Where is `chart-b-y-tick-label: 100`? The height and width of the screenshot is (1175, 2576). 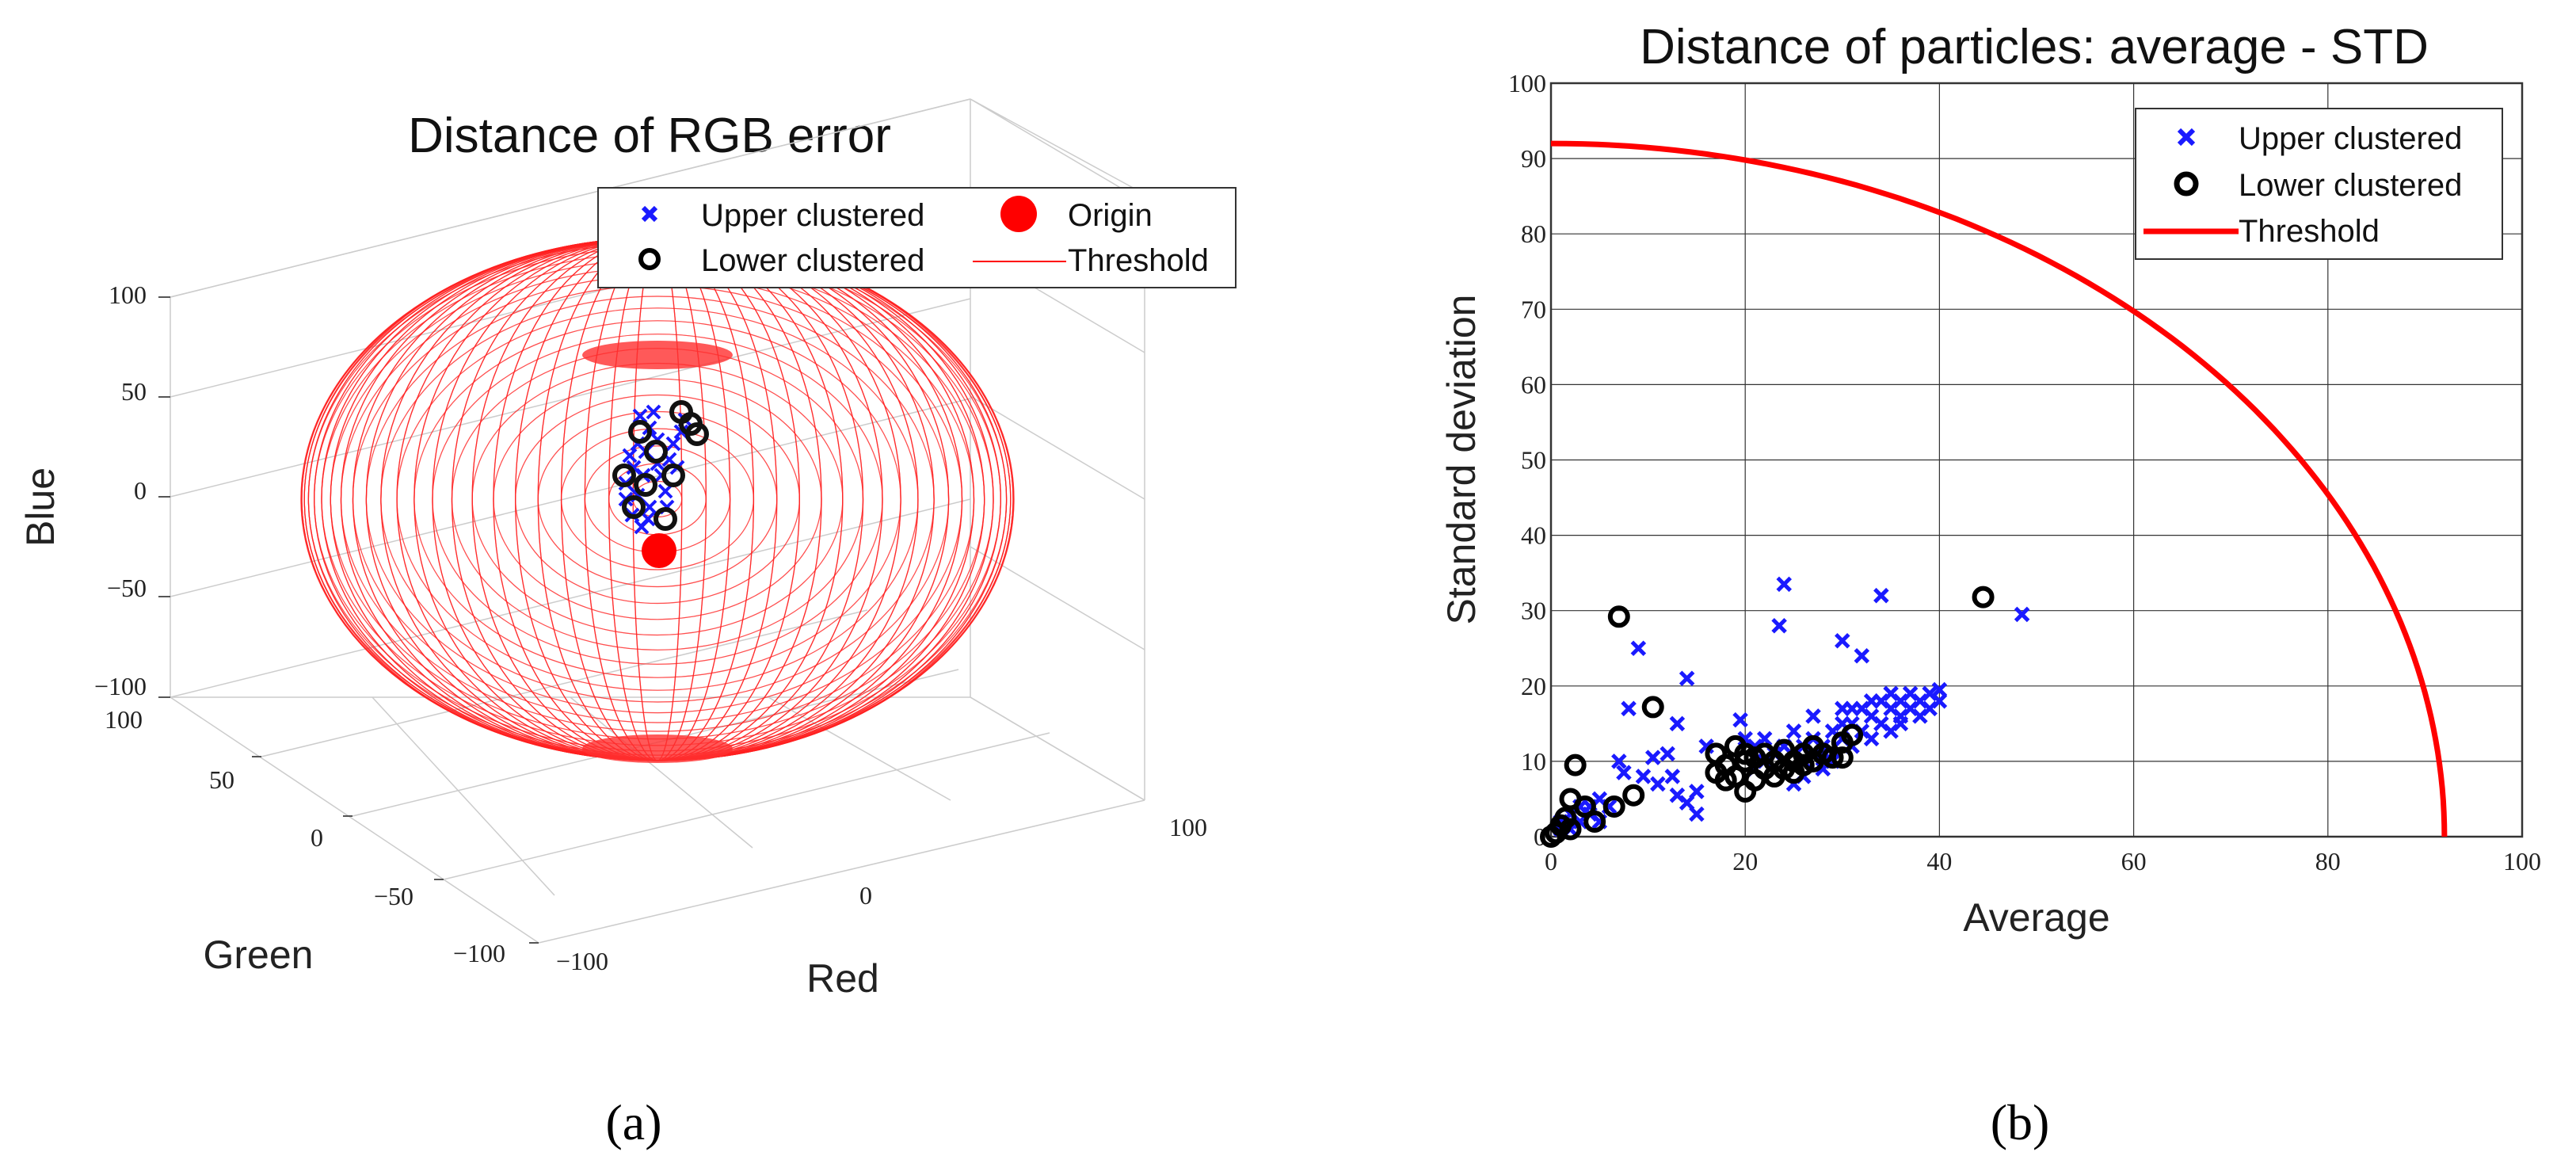 chart-b-y-tick-label: 100 is located at coordinates (1527, 83).